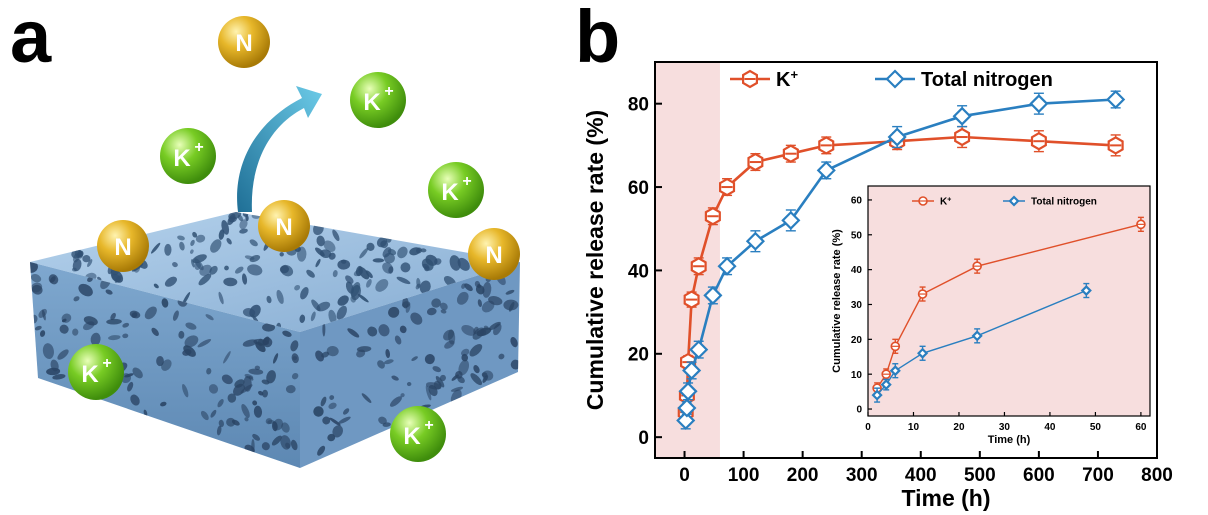  I want to click on release-arrow-icon, so click(279, 149).